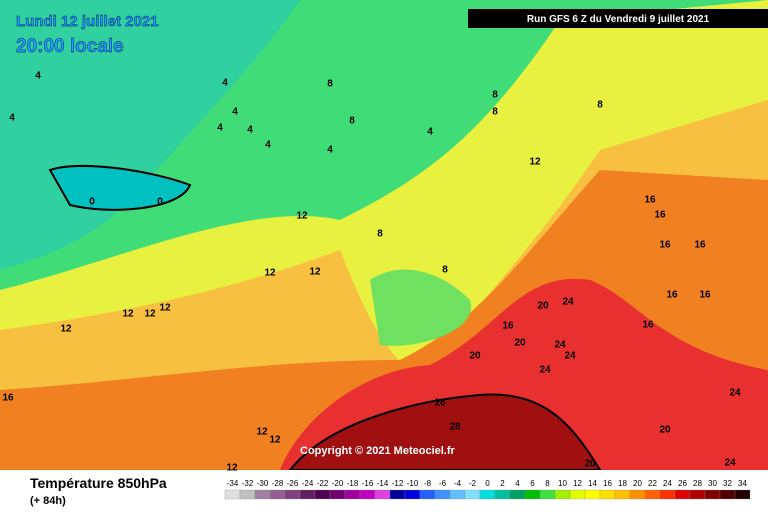 The height and width of the screenshot is (512, 768). What do you see at coordinates (652, 483) in the screenshot?
I see `legend-label: 22` at bounding box center [652, 483].